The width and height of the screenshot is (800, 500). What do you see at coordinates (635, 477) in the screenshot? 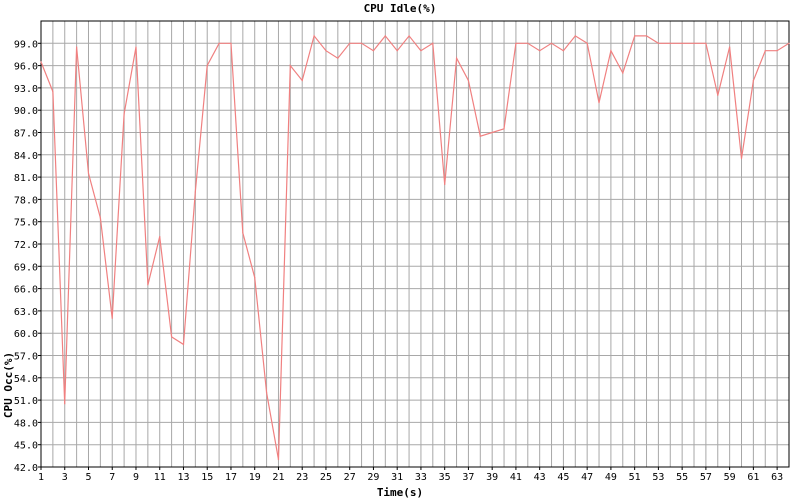
I see `x-tick-label: 51` at bounding box center [635, 477].